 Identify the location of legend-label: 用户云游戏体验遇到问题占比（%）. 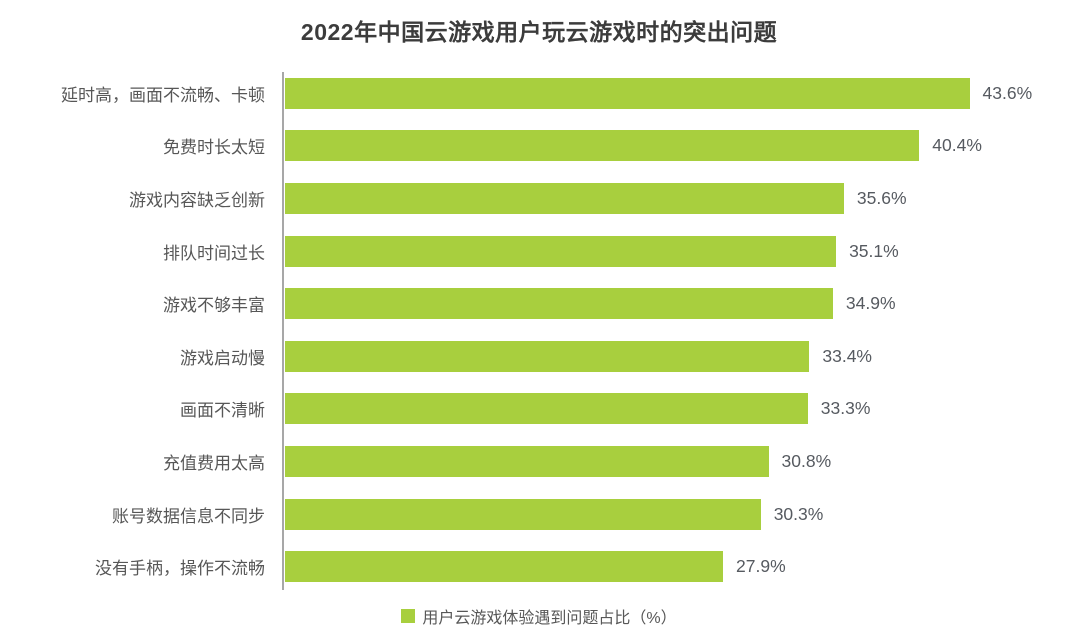
(549, 618).